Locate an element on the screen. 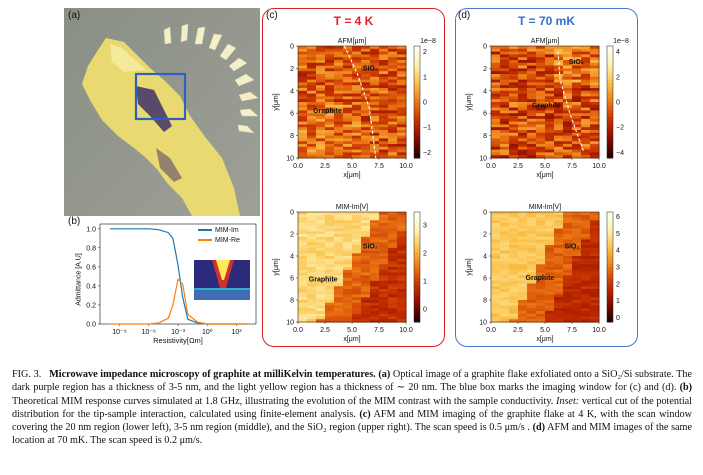  series-line-mim-re is located at coordinates (178, 301).